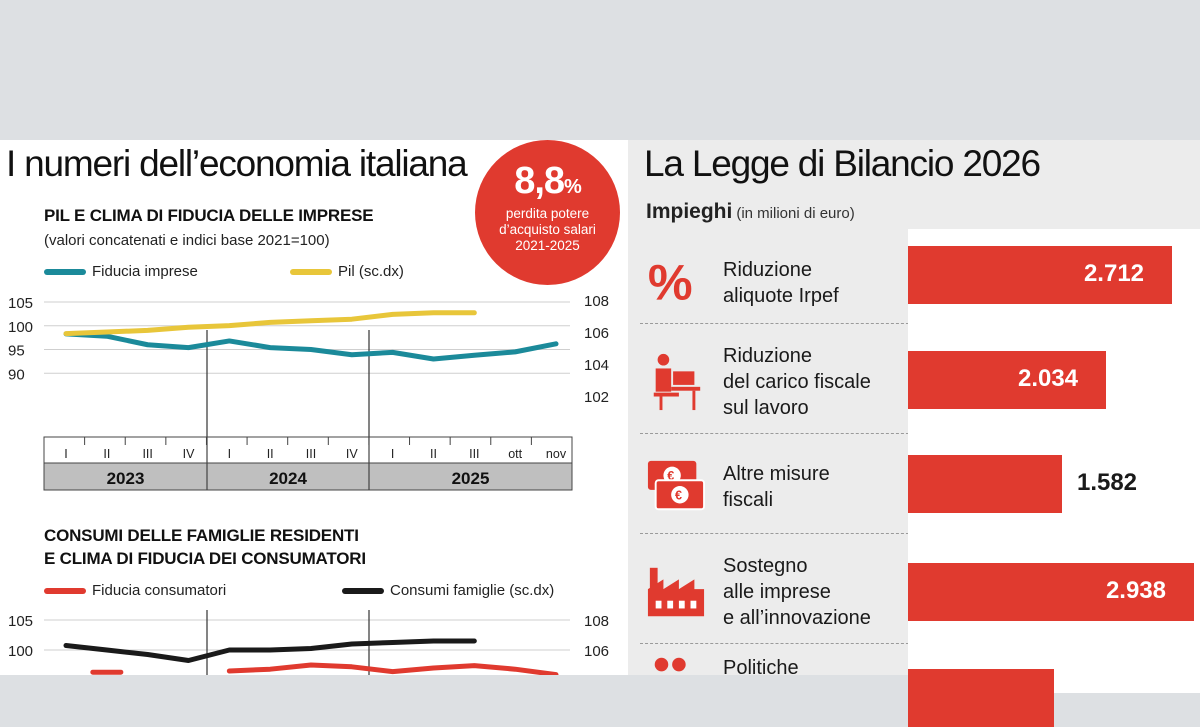 This screenshot has height=727, width=1200. I want to click on y-left-tick-label: 90, so click(16, 374).